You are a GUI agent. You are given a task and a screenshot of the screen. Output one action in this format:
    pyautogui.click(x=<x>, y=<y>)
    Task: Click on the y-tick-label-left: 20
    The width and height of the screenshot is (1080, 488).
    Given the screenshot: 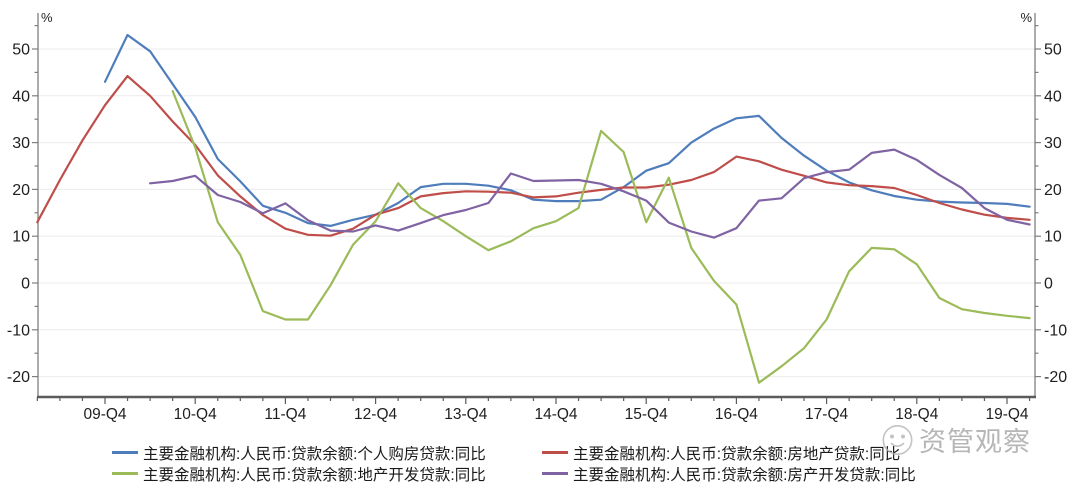 What is the action you would take?
    pyautogui.click(x=21, y=190)
    